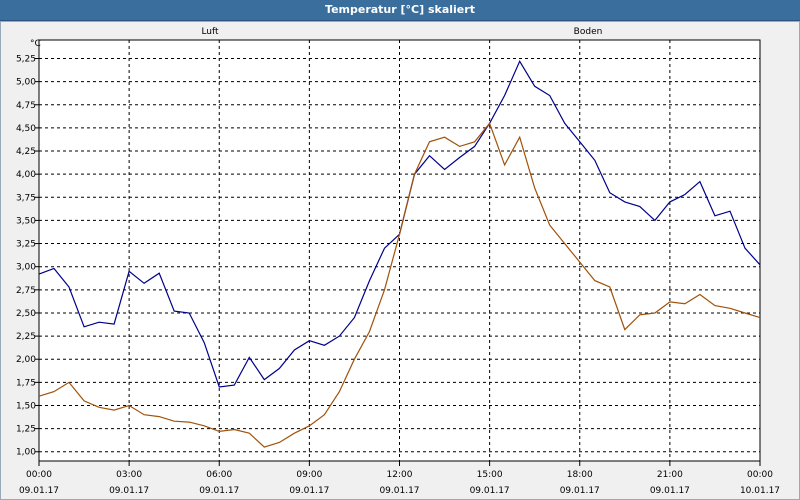 This screenshot has height=500, width=800. I want to click on legend-boden: Boden, so click(588, 32).